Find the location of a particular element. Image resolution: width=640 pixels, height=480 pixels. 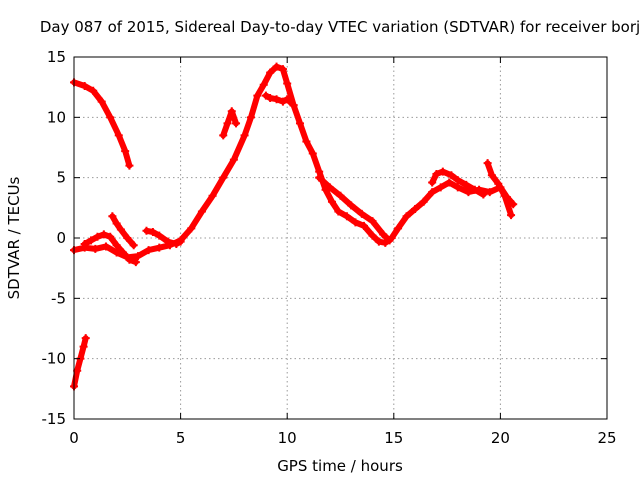

series-shoulder-branch is located at coordinates (230, 123).